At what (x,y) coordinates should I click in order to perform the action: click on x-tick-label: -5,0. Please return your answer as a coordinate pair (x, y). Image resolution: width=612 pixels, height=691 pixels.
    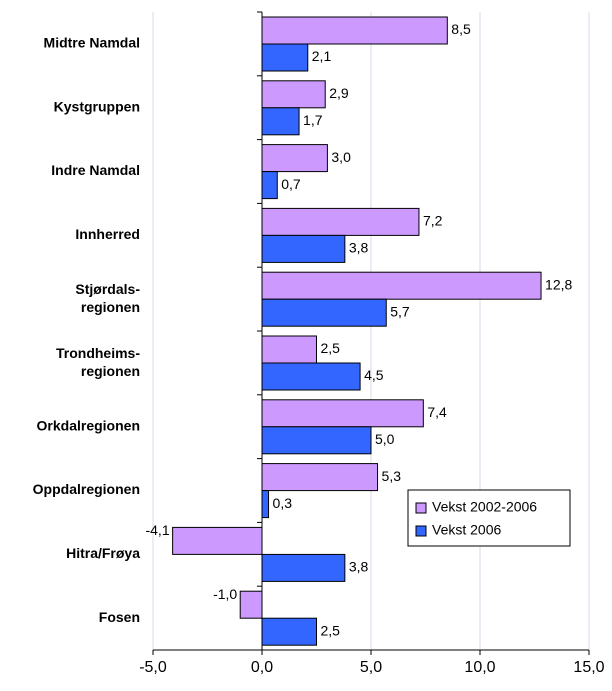
    Looking at the image, I should click on (153, 667).